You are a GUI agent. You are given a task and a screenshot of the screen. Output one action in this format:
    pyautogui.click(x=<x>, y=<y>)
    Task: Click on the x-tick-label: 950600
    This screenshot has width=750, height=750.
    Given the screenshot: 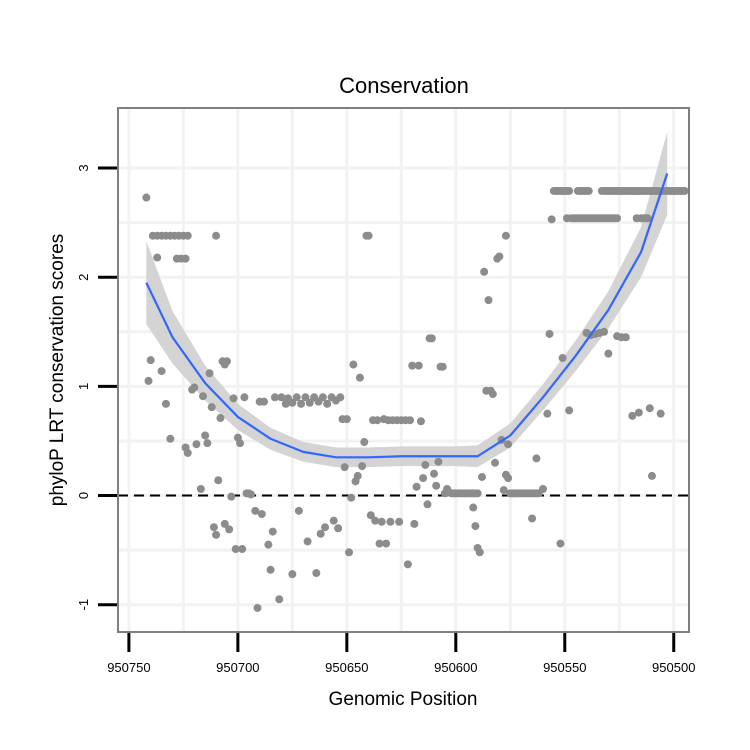 What is the action you would take?
    pyautogui.click(x=455, y=667)
    